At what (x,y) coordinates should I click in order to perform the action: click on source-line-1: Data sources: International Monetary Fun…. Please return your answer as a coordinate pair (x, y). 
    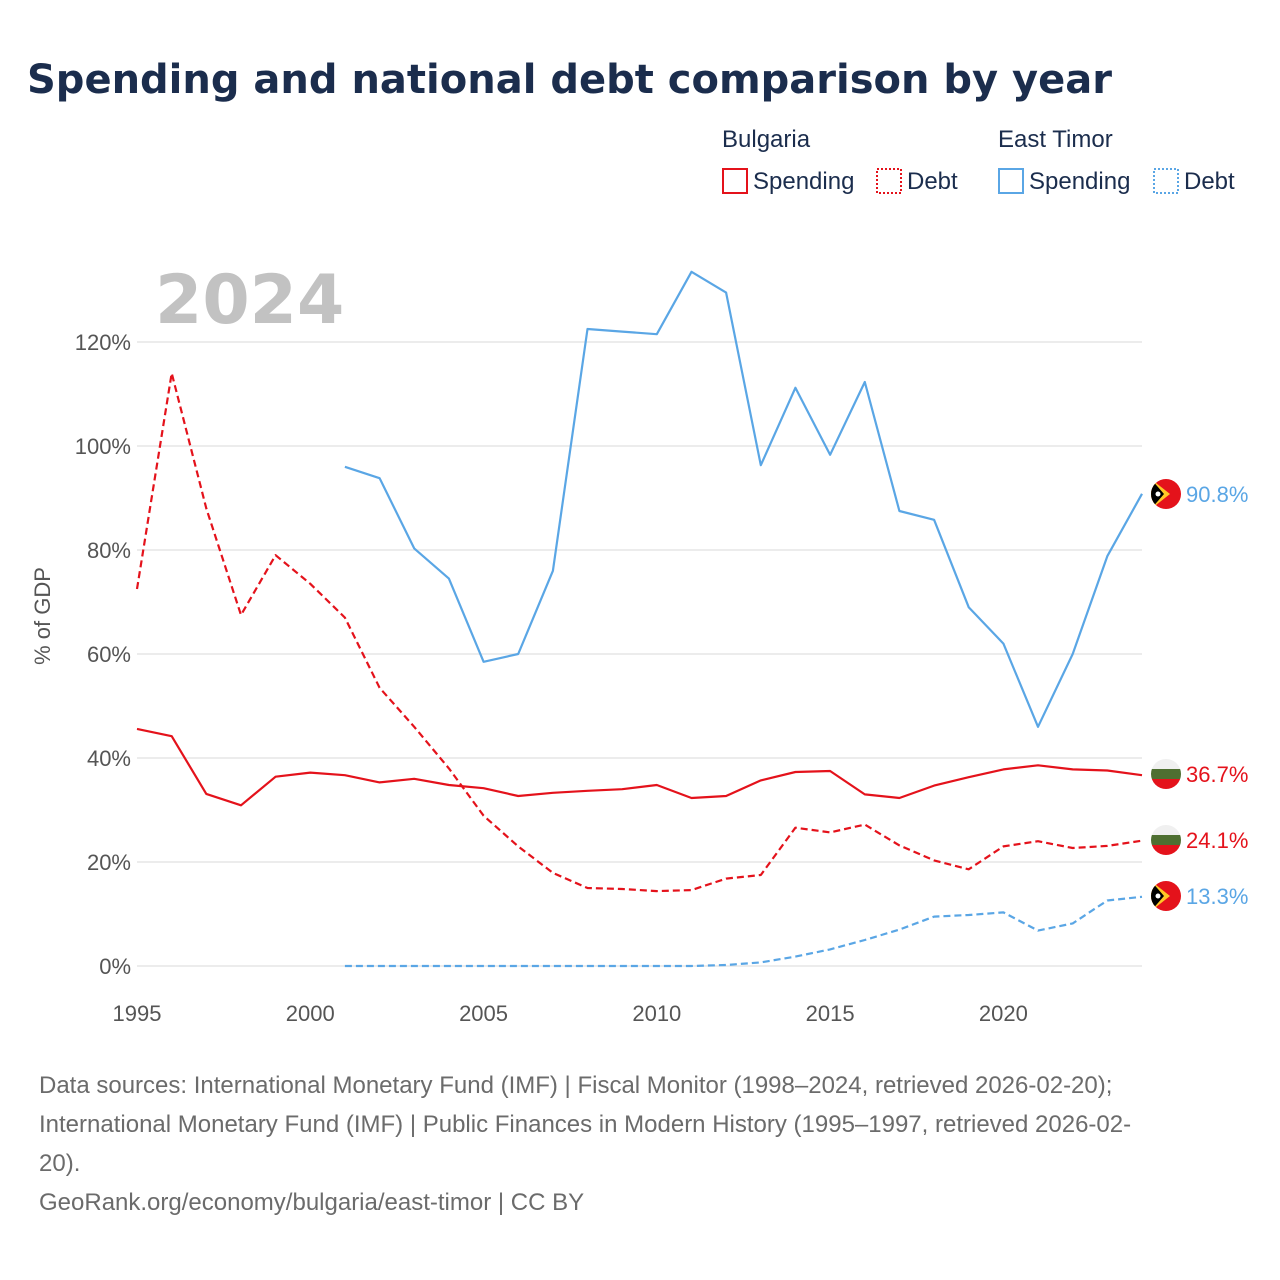
    Looking at the image, I should click on (575, 1085).